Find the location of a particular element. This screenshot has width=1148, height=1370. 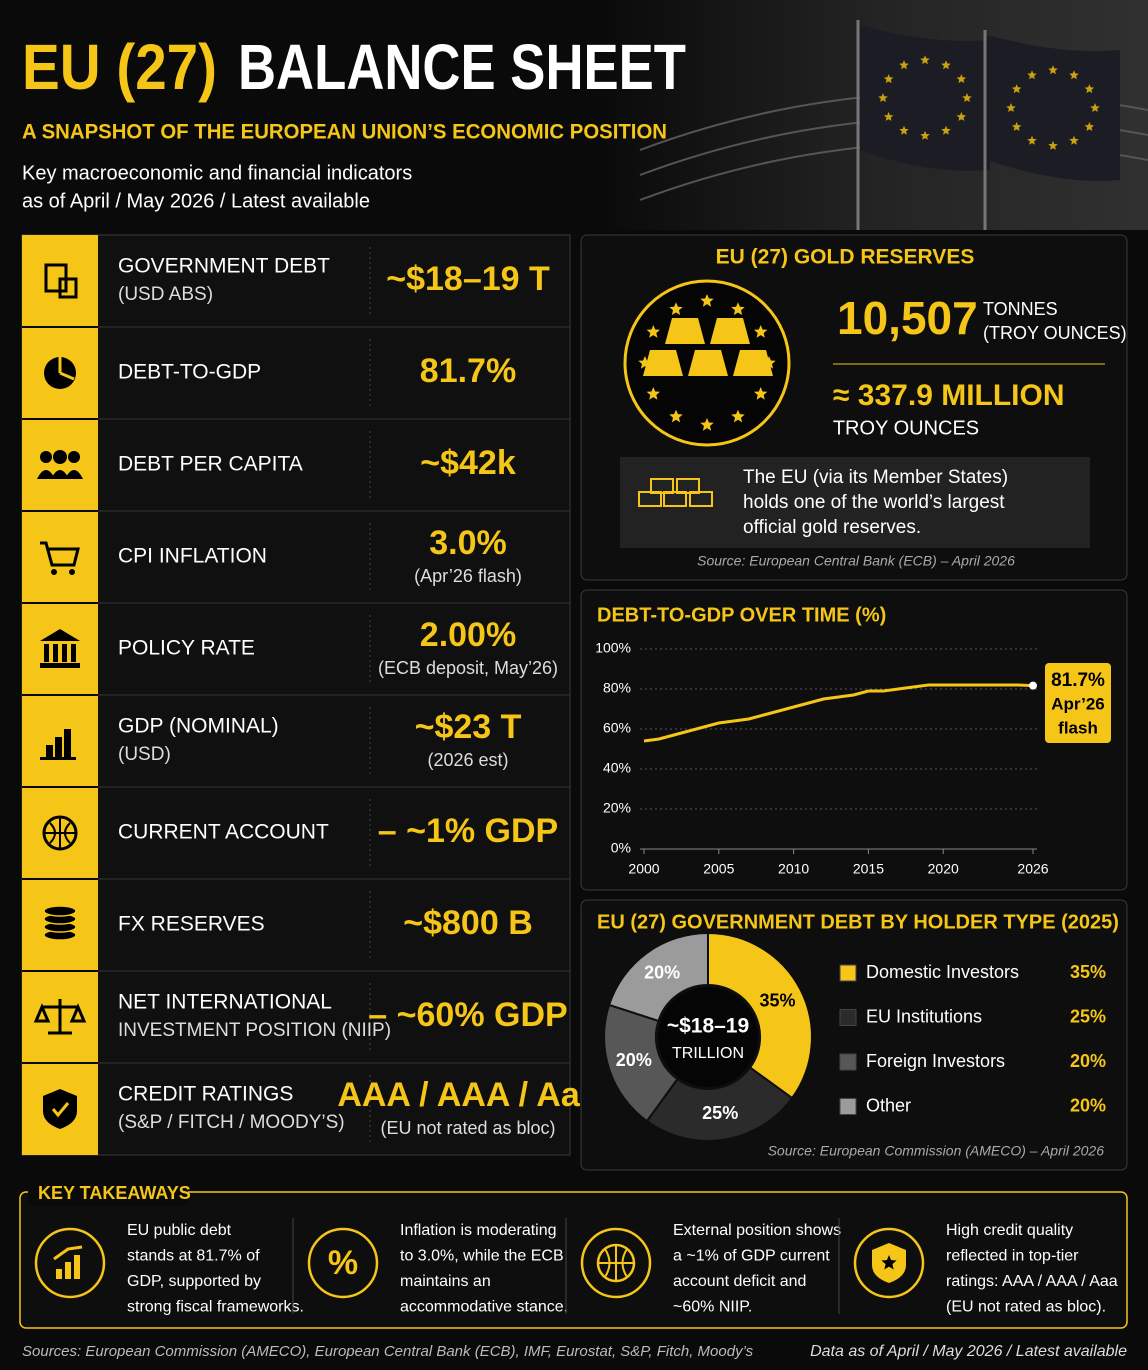

takeaway-icon: % is located at coordinates (343, 1263).